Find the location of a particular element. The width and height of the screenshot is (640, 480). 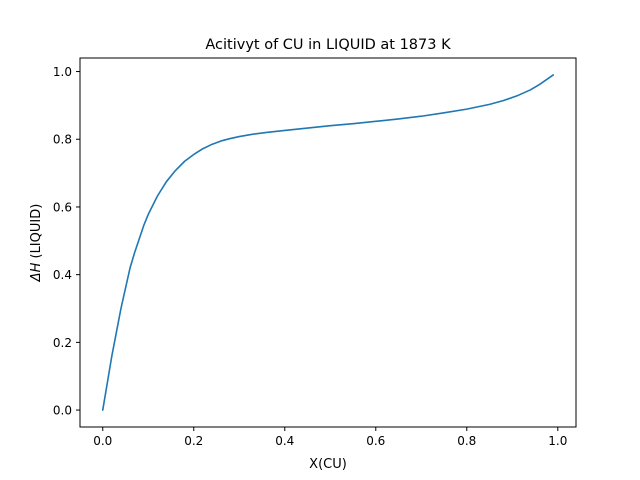

y-axis-label: ΔH (LIQUID) is located at coordinates (36, 243).